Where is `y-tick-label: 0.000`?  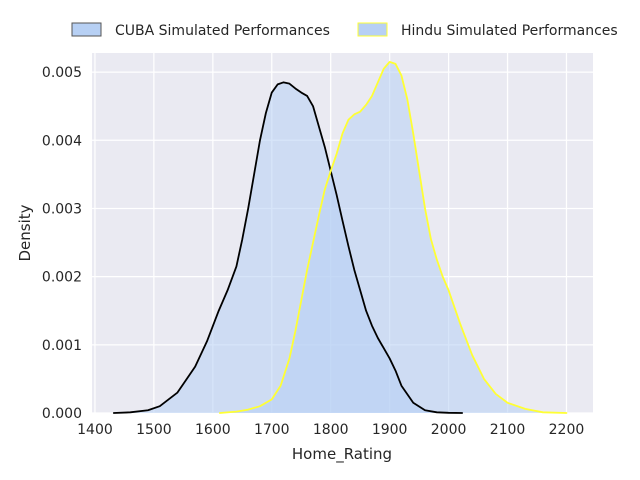 y-tick-label: 0.000 is located at coordinates (62, 414).